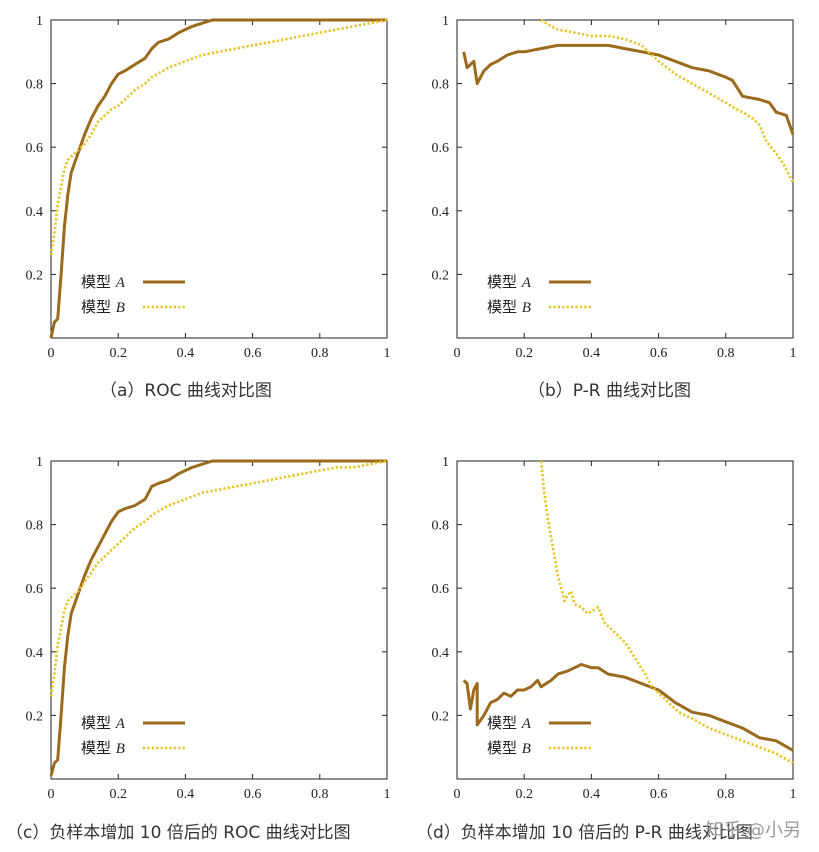 The height and width of the screenshot is (852, 819). I want to click on caption-d: （d）负样本增加 10 倍后的 P-R 曲线对比图, so click(584, 833).